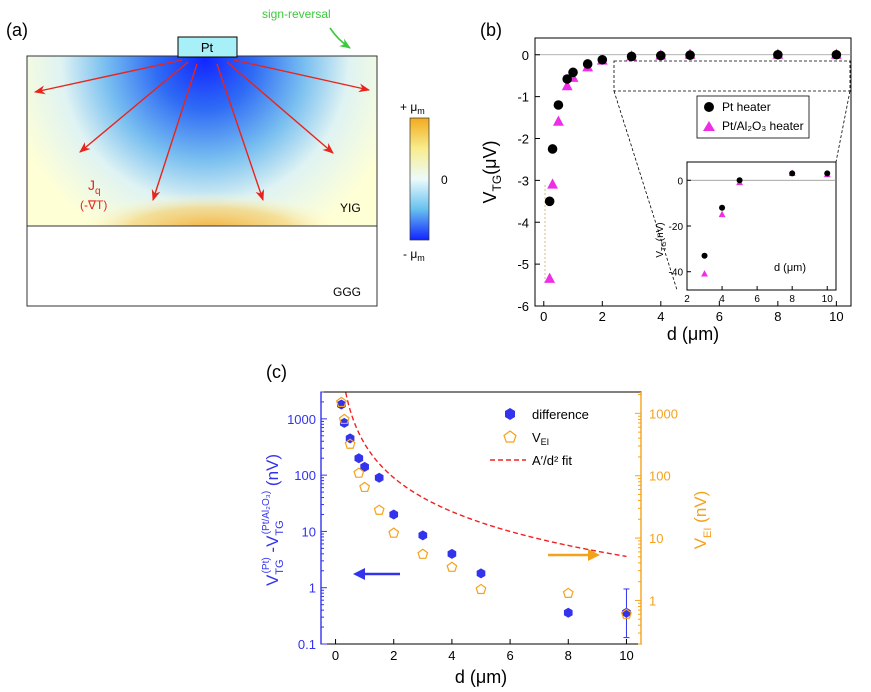  Describe the element at coordinates (393, 655) in the screenshot. I see `c-xtick-label: 2` at that location.